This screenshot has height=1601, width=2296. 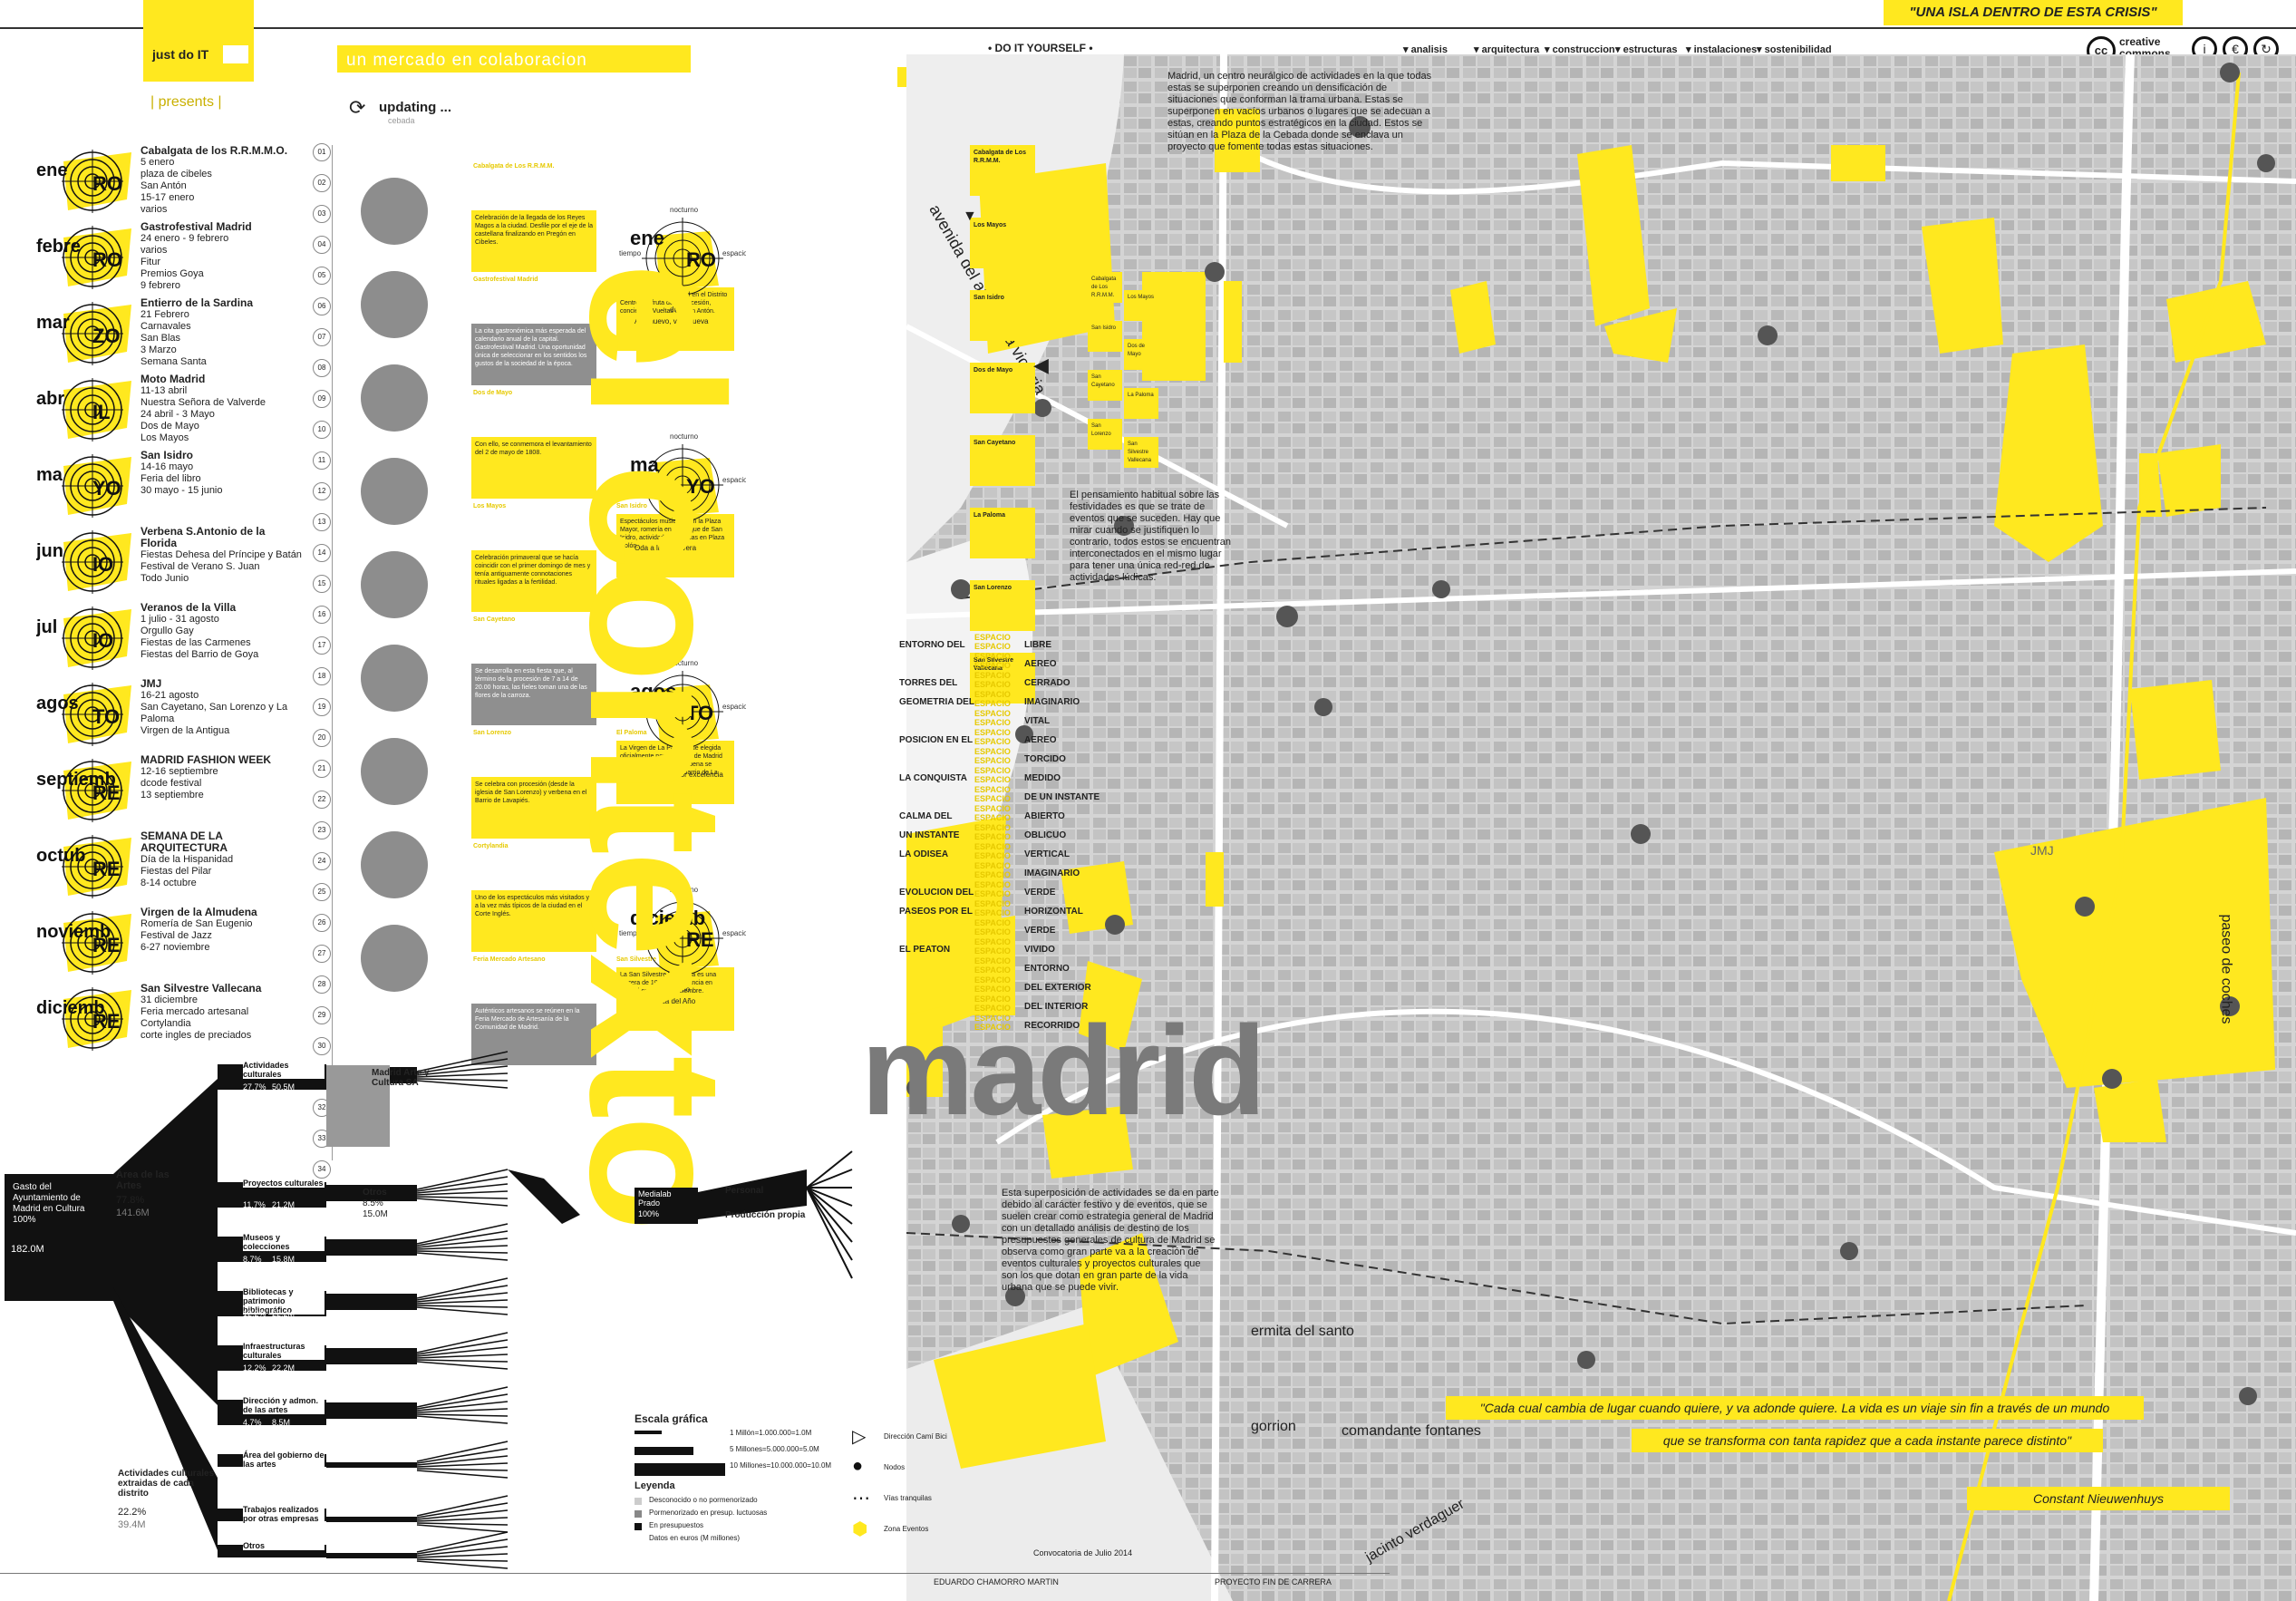 I want to click on espacio-left: UN INSTANTE, so click(x=929, y=835).